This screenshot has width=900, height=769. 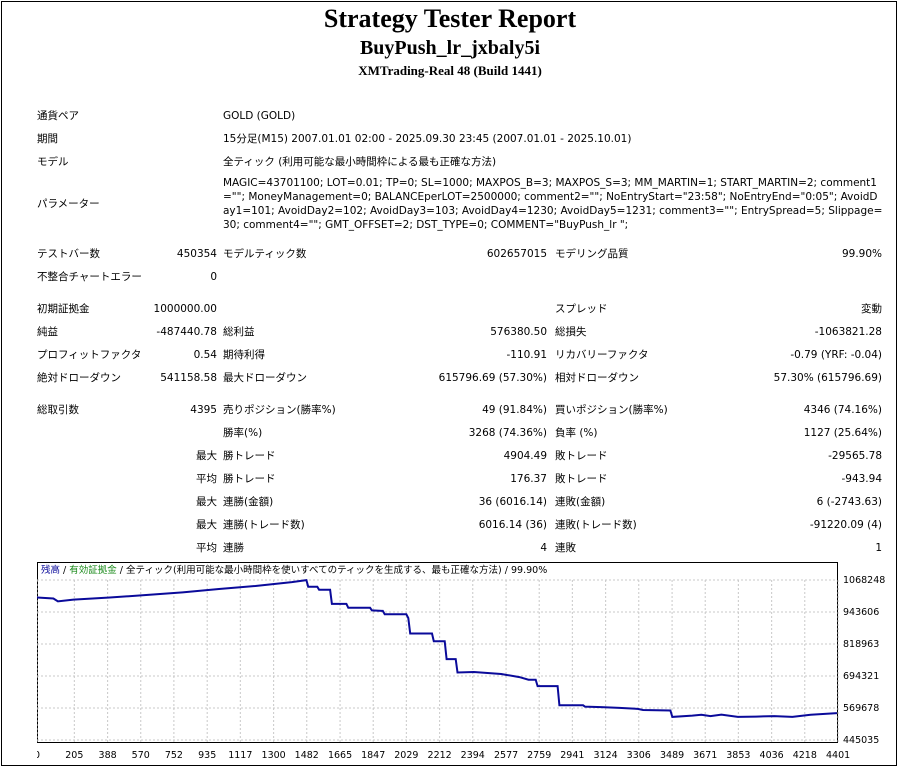 What do you see at coordinates (672, 755) in the screenshot?
I see `x-tick-label: 3489` at bounding box center [672, 755].